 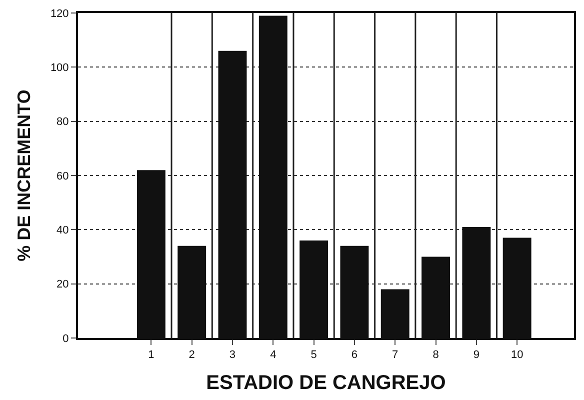 What do you see at coordinates (62, 122) in the screenshot?
I see `y-tick-label: 80` at bounding box center [62, 122].